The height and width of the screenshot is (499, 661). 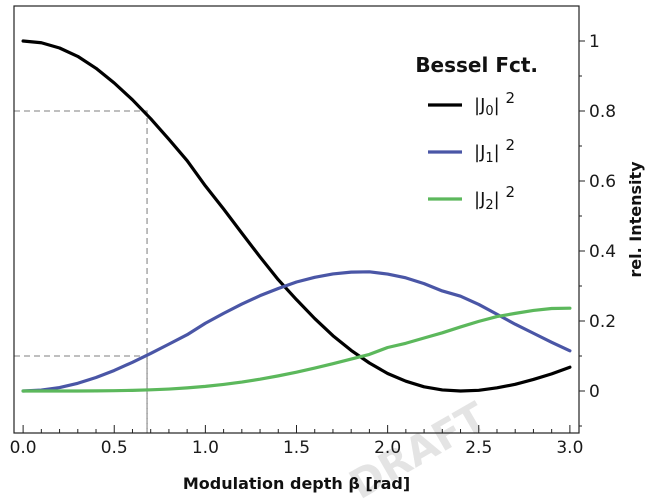 What do you see at coordinates (114, 448) in the screenshot?
I see `x-tick-label: 0.5` at bounding box center [114, 448].